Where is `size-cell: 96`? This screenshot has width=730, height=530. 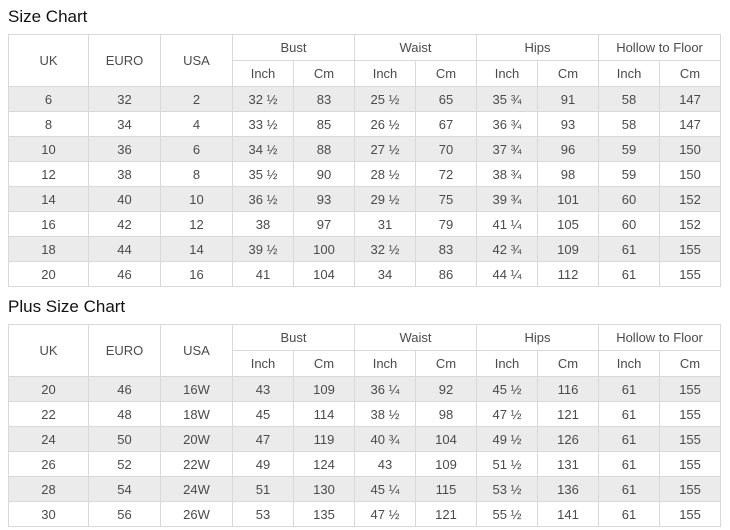
size-cell: 96 is located at coordinates (568, 149).